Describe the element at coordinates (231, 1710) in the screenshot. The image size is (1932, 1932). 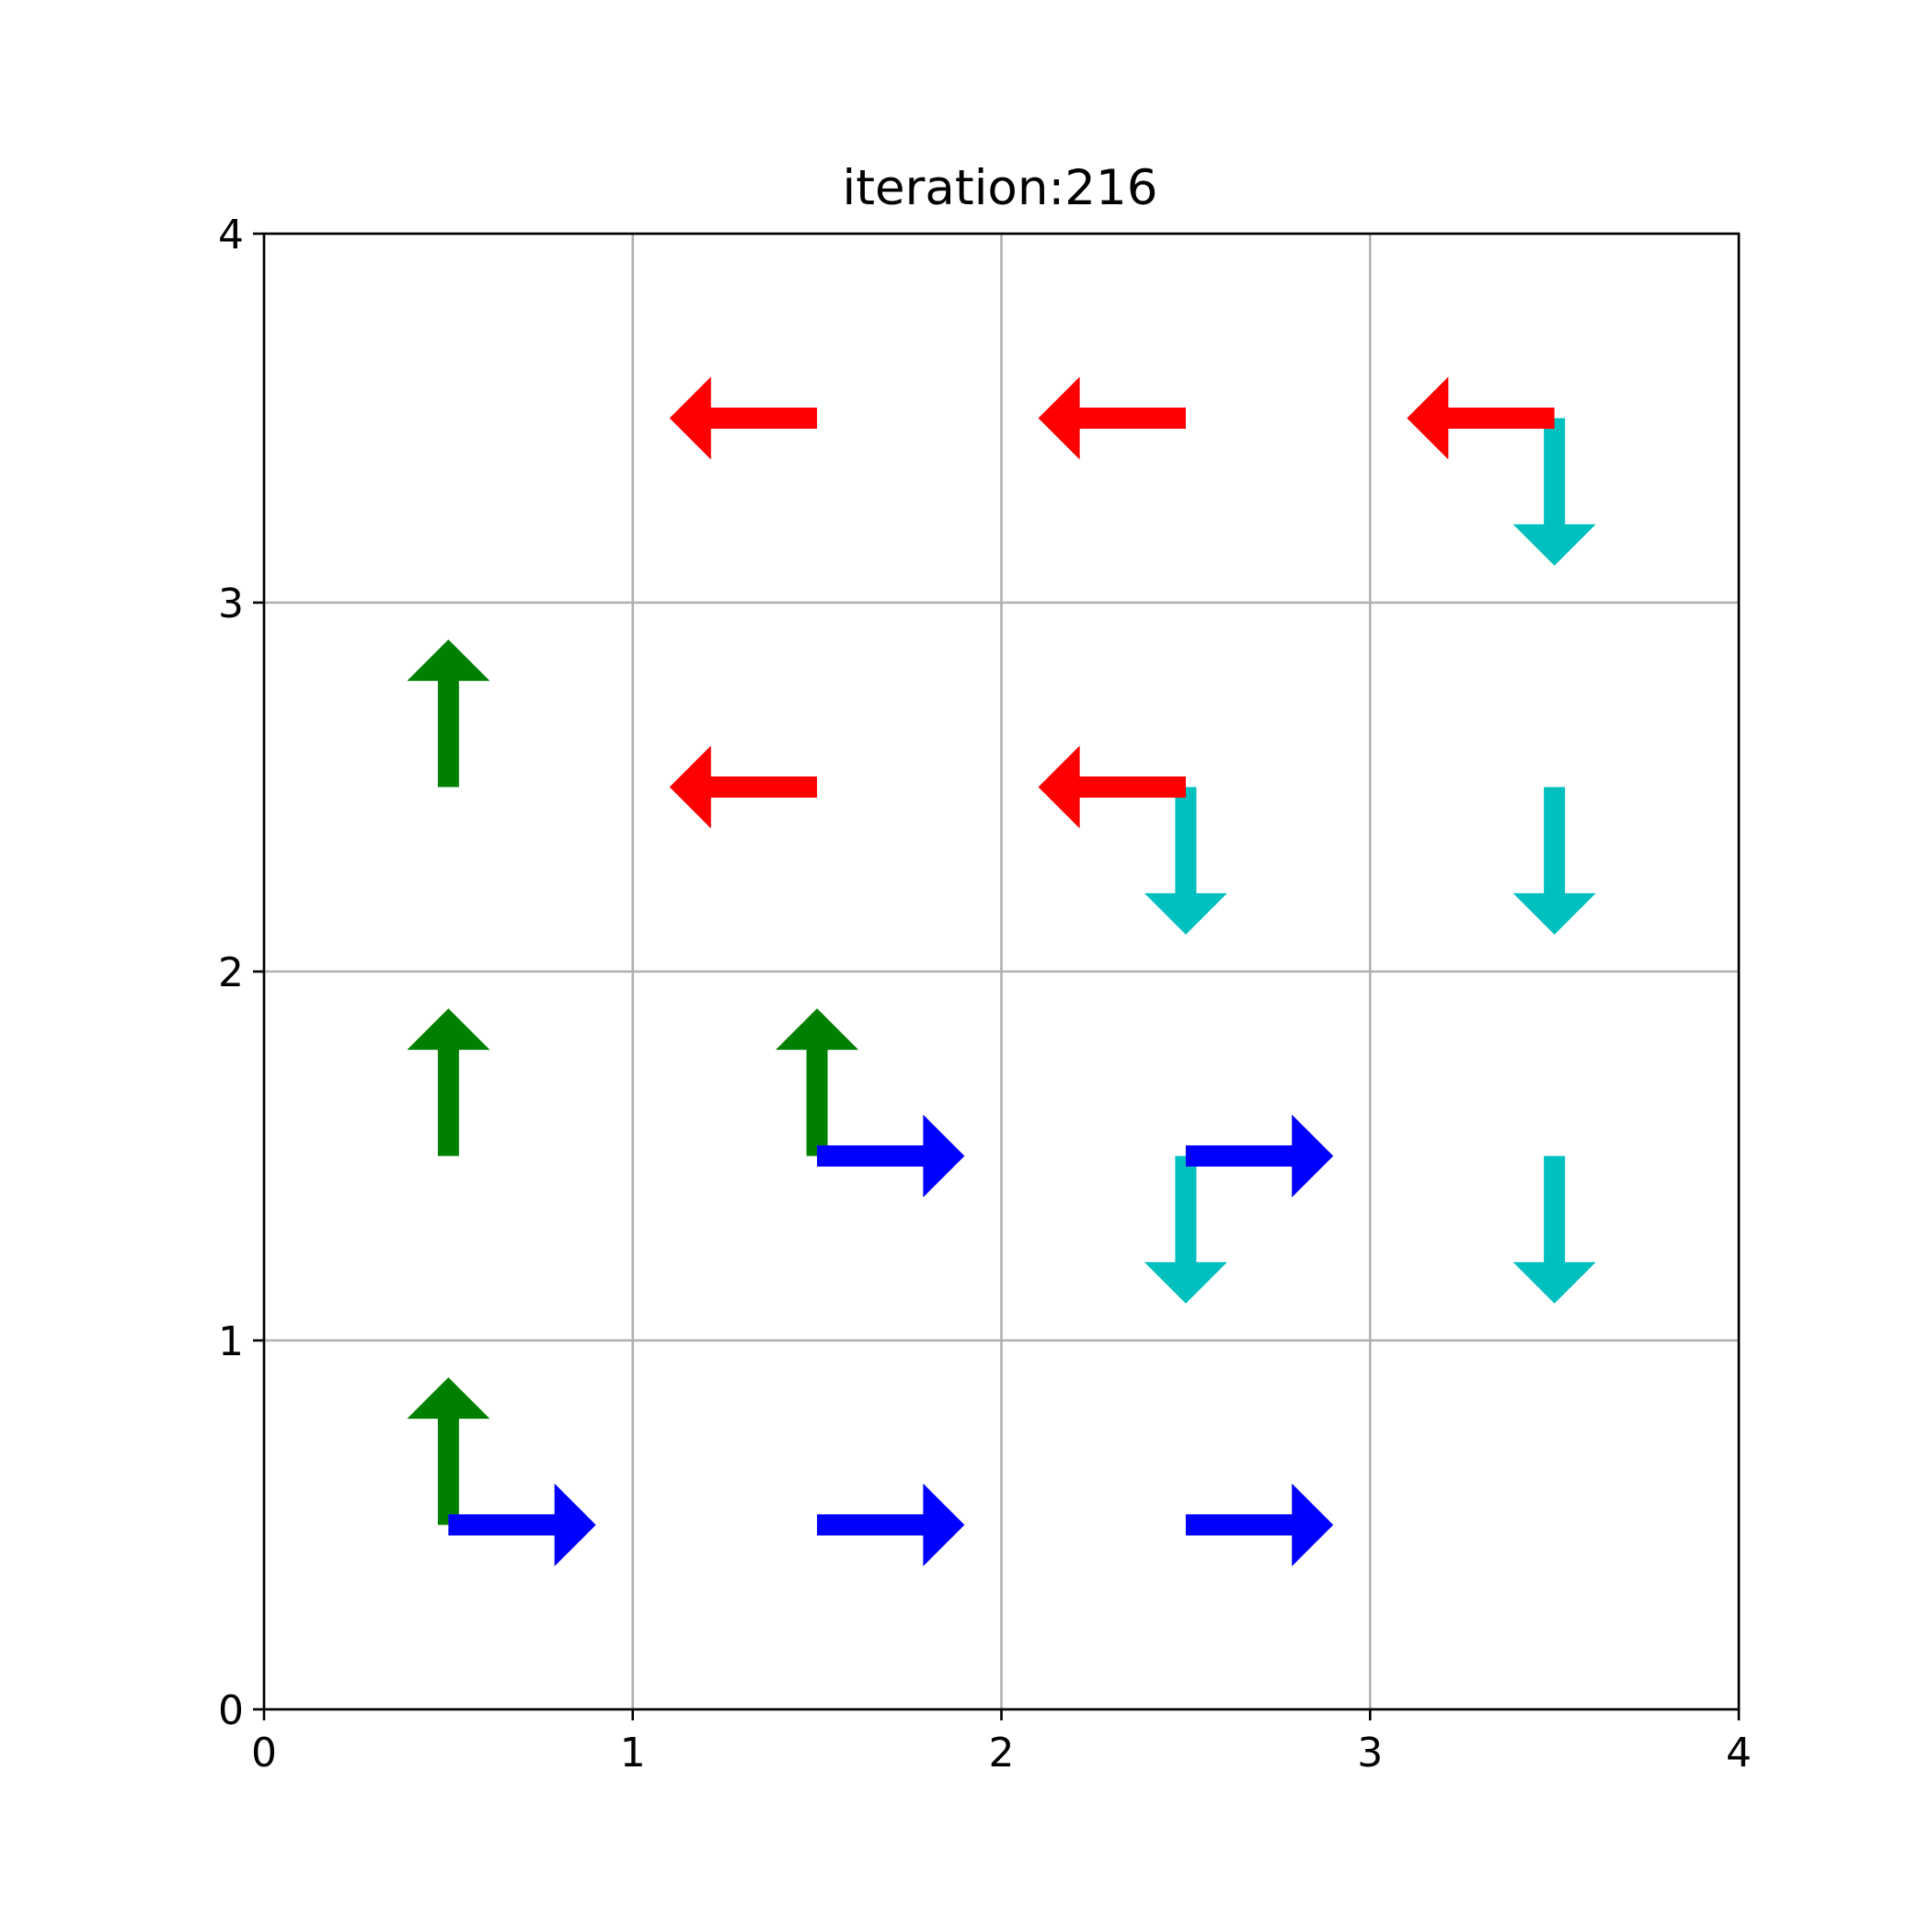
I see `y-tick-label: 0` at that location.